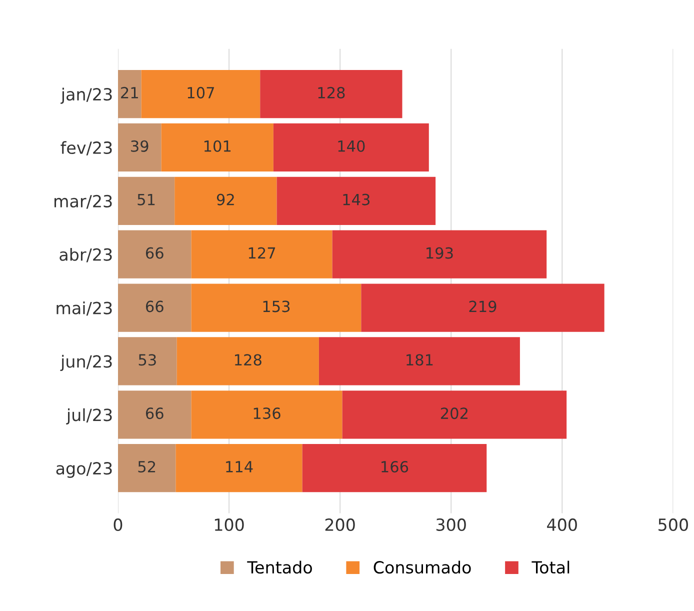 The height and width of the screenshot is (611, 694). Describe the element at coordinates (118, 524) in the screenshot. I see `x-tick-label: 0` at that location.